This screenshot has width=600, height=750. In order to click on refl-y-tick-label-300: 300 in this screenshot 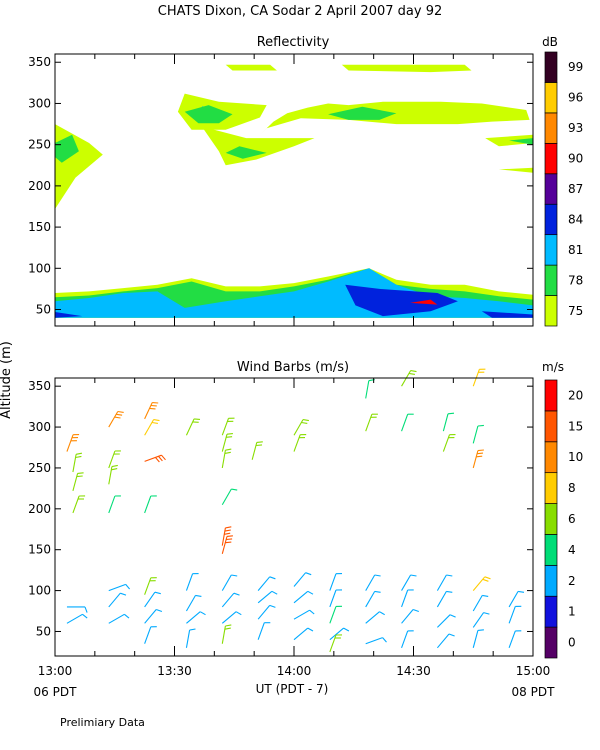, I will do `click(39, 103)`.